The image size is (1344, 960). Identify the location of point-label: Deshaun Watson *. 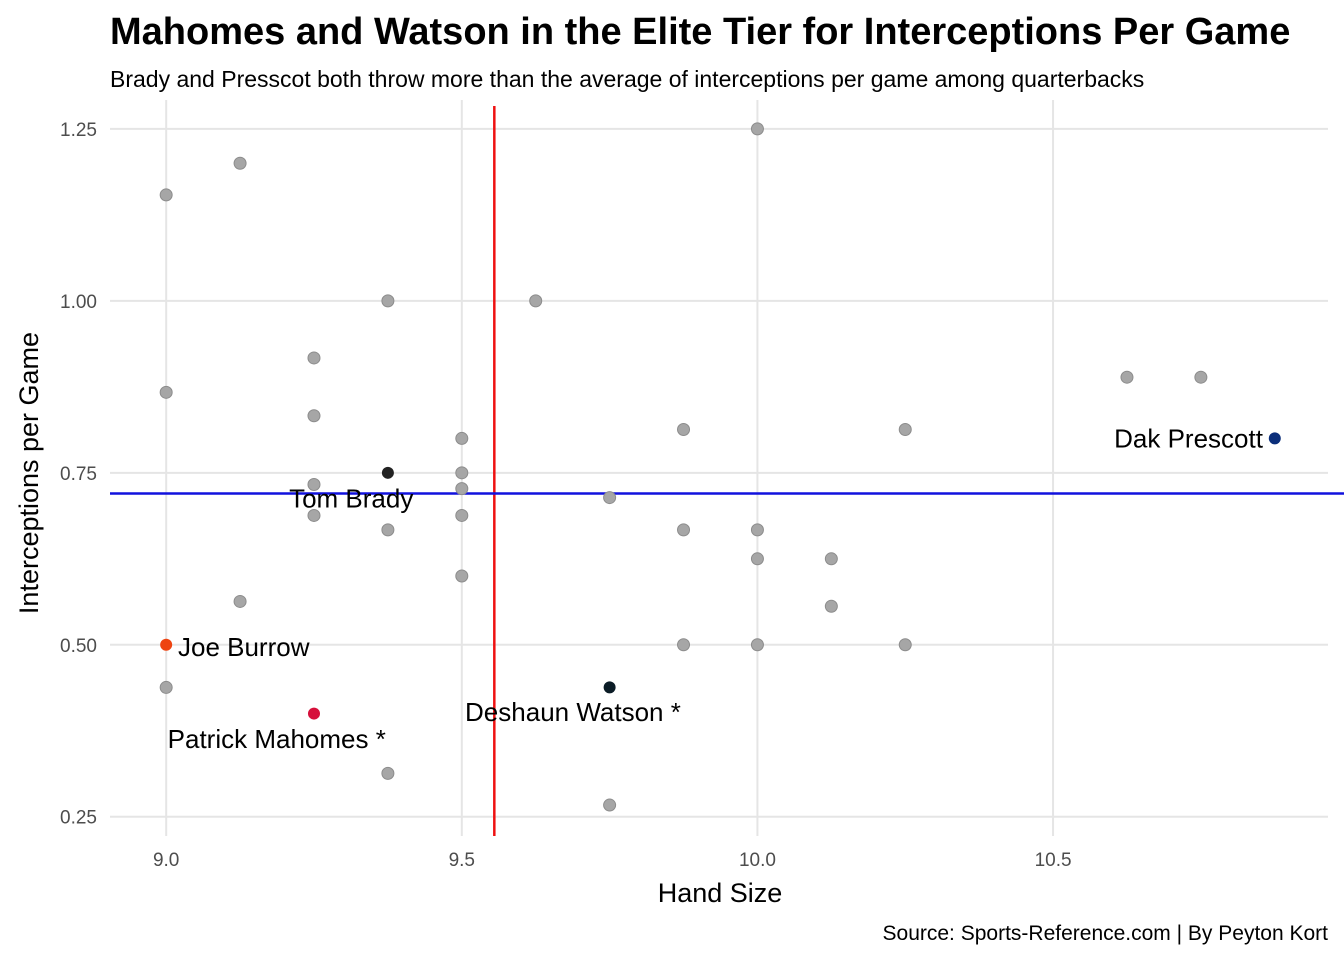
(573, 712).